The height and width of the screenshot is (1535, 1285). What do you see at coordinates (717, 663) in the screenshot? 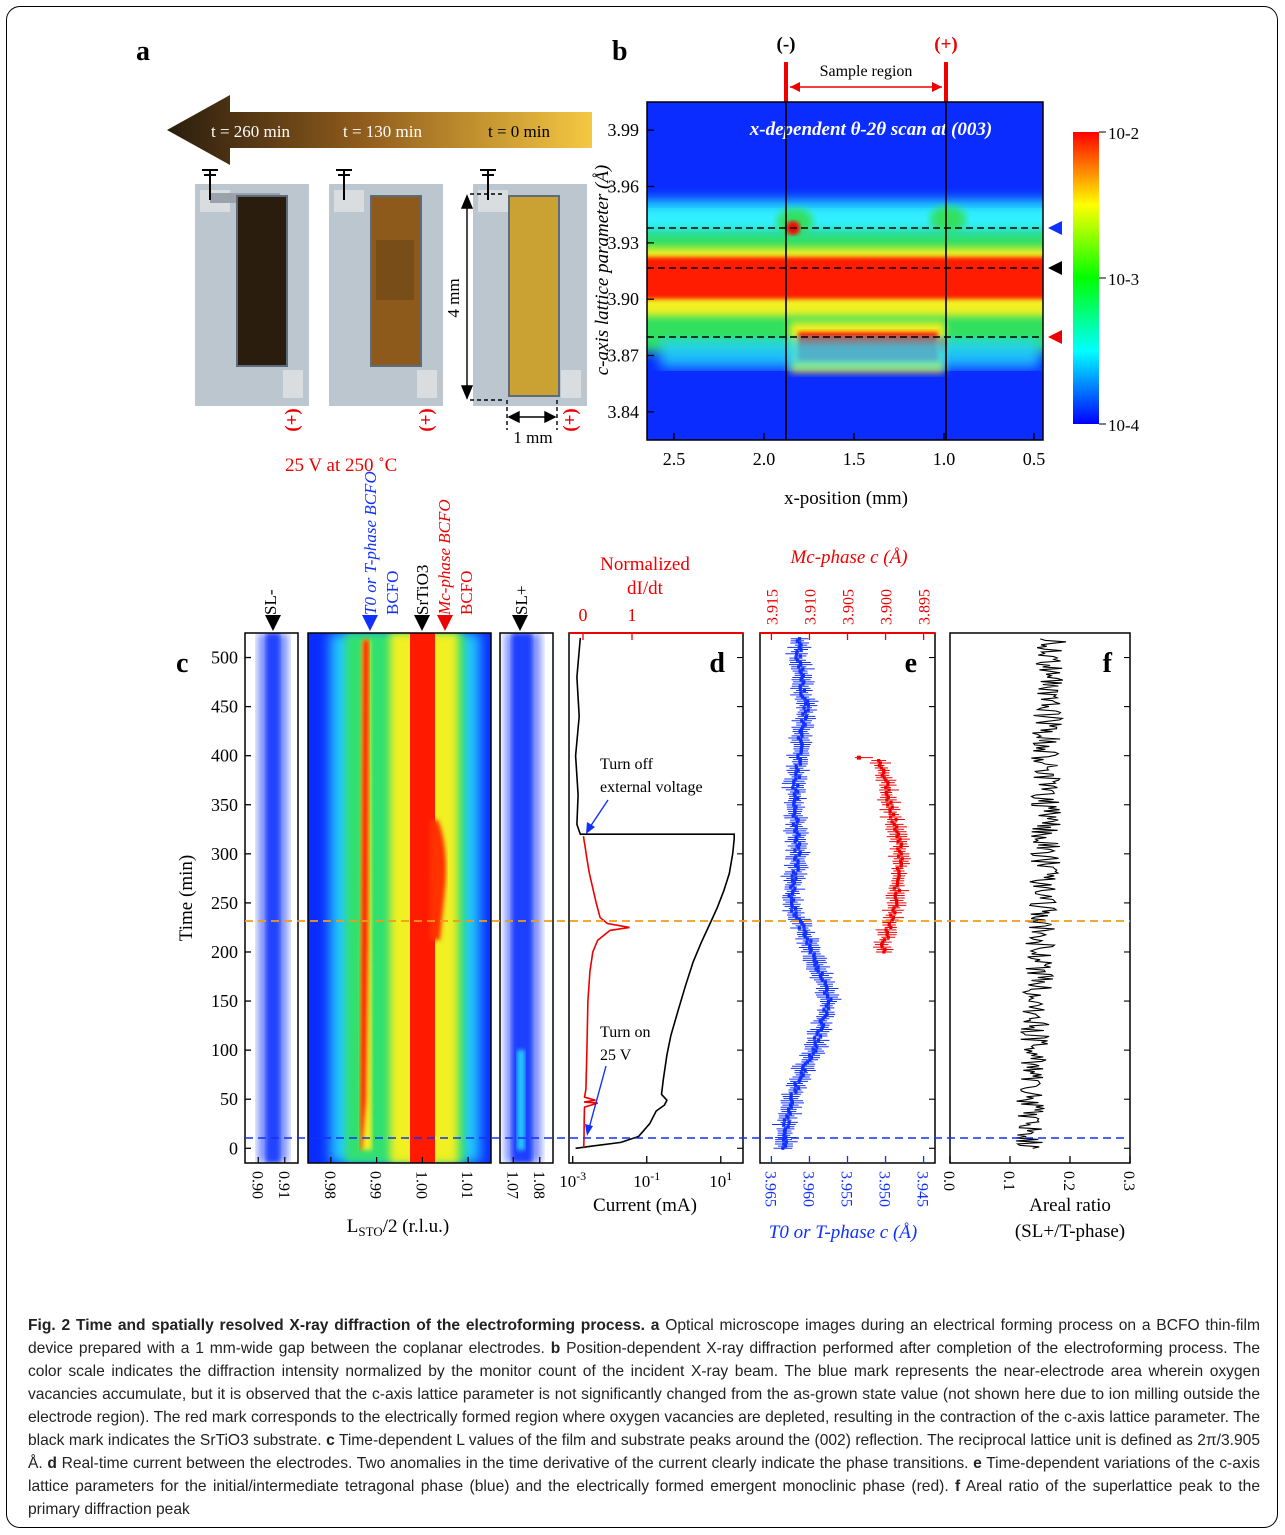
I see `panel-d-letter: d` at bounding box center [717, 663].